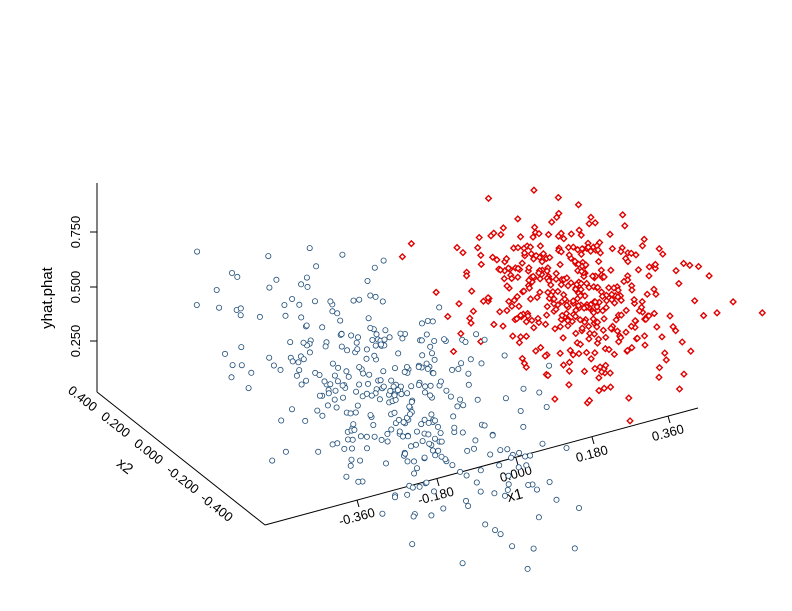 This screenshot has height=611, width=792. Describe the element at coordinates (667, 432) in the screenshot. I see `x-tick-label: 0.360` at that location.